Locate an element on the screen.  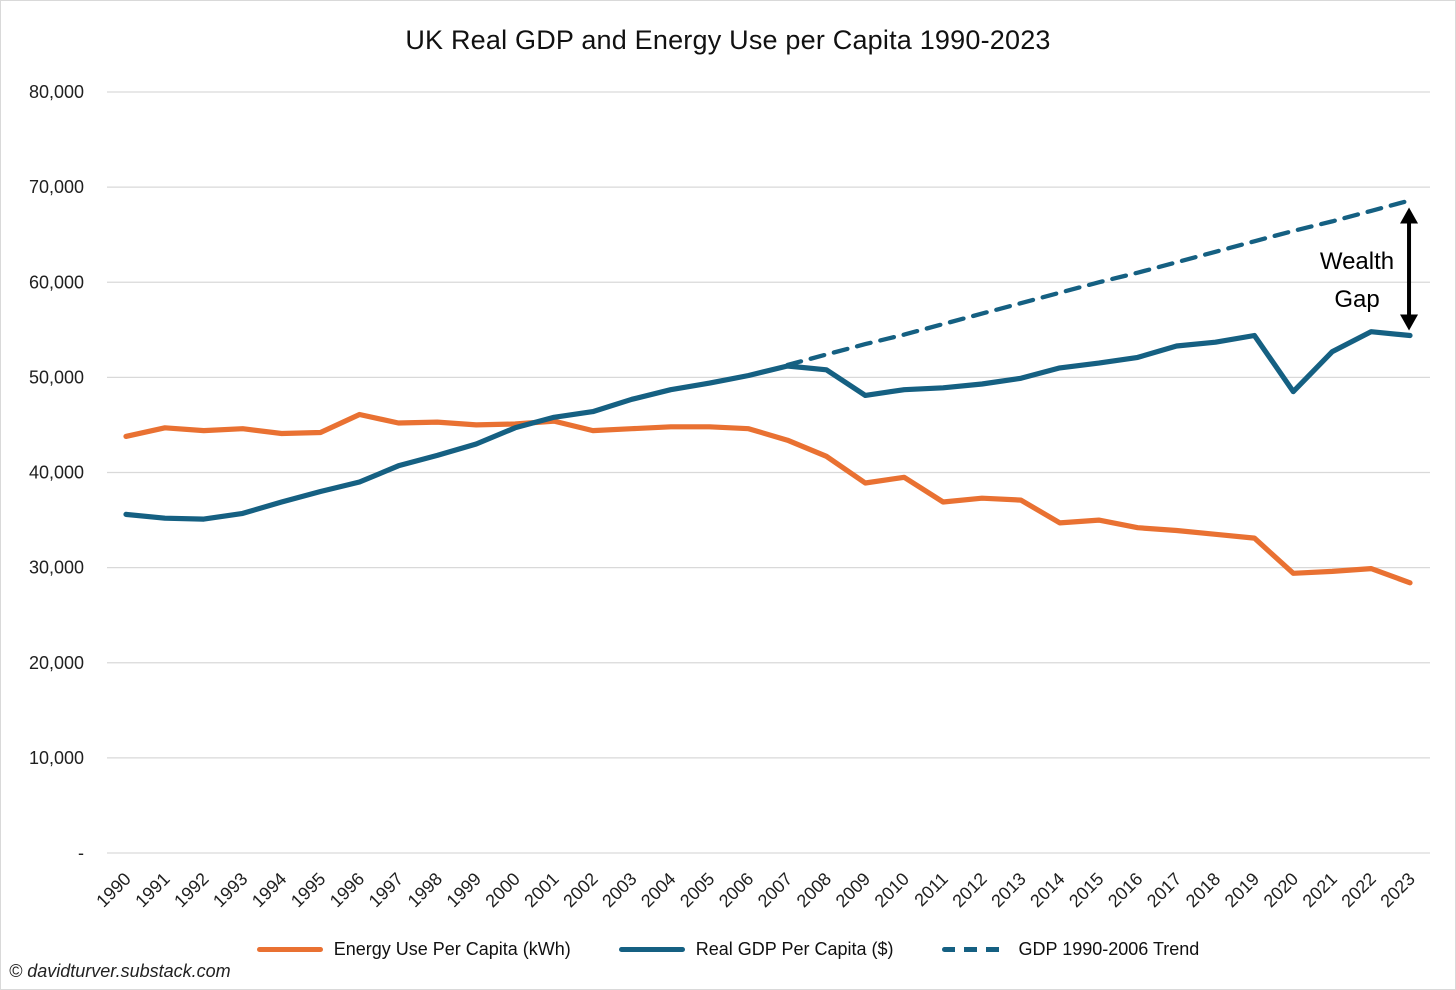
x-axis-tick-label: 1991 is located at coordinates (152, 890).